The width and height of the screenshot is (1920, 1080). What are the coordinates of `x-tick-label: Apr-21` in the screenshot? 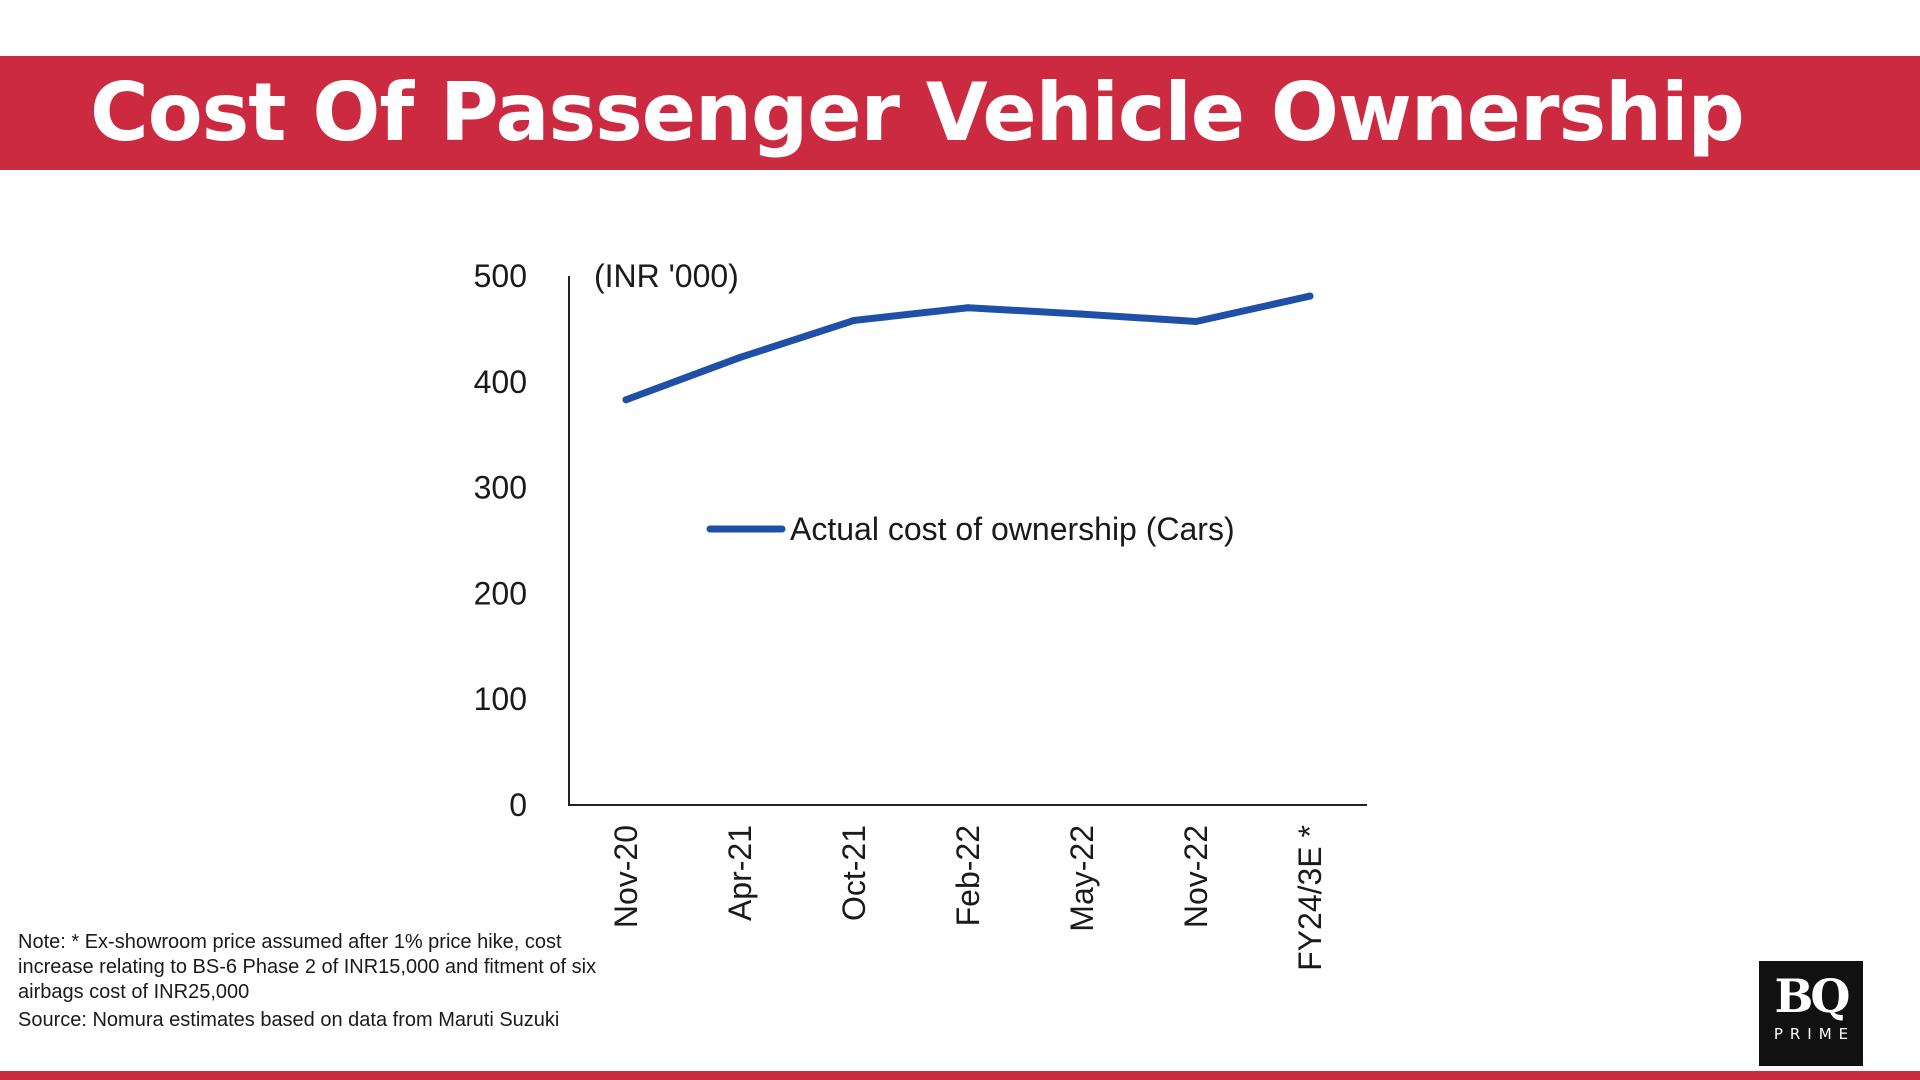 It's located at (740, 873).